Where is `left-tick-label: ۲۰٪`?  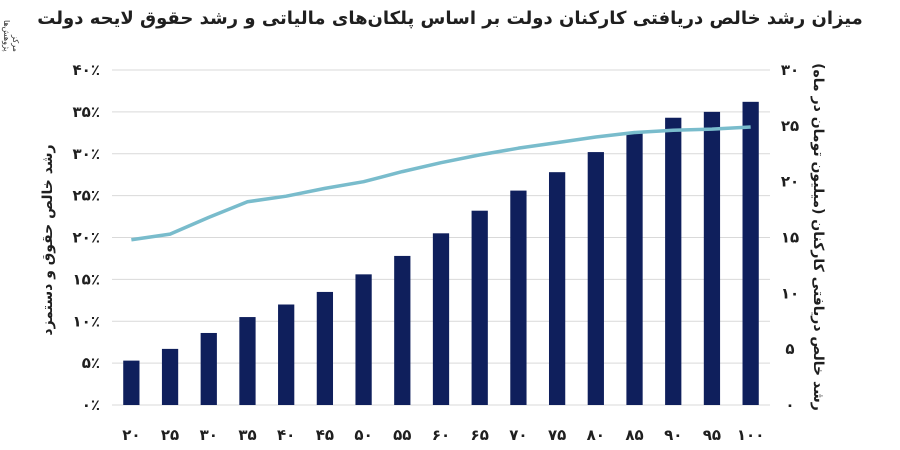 left-tick-label: ۲۰٪ is located at coordinates (86, 238).